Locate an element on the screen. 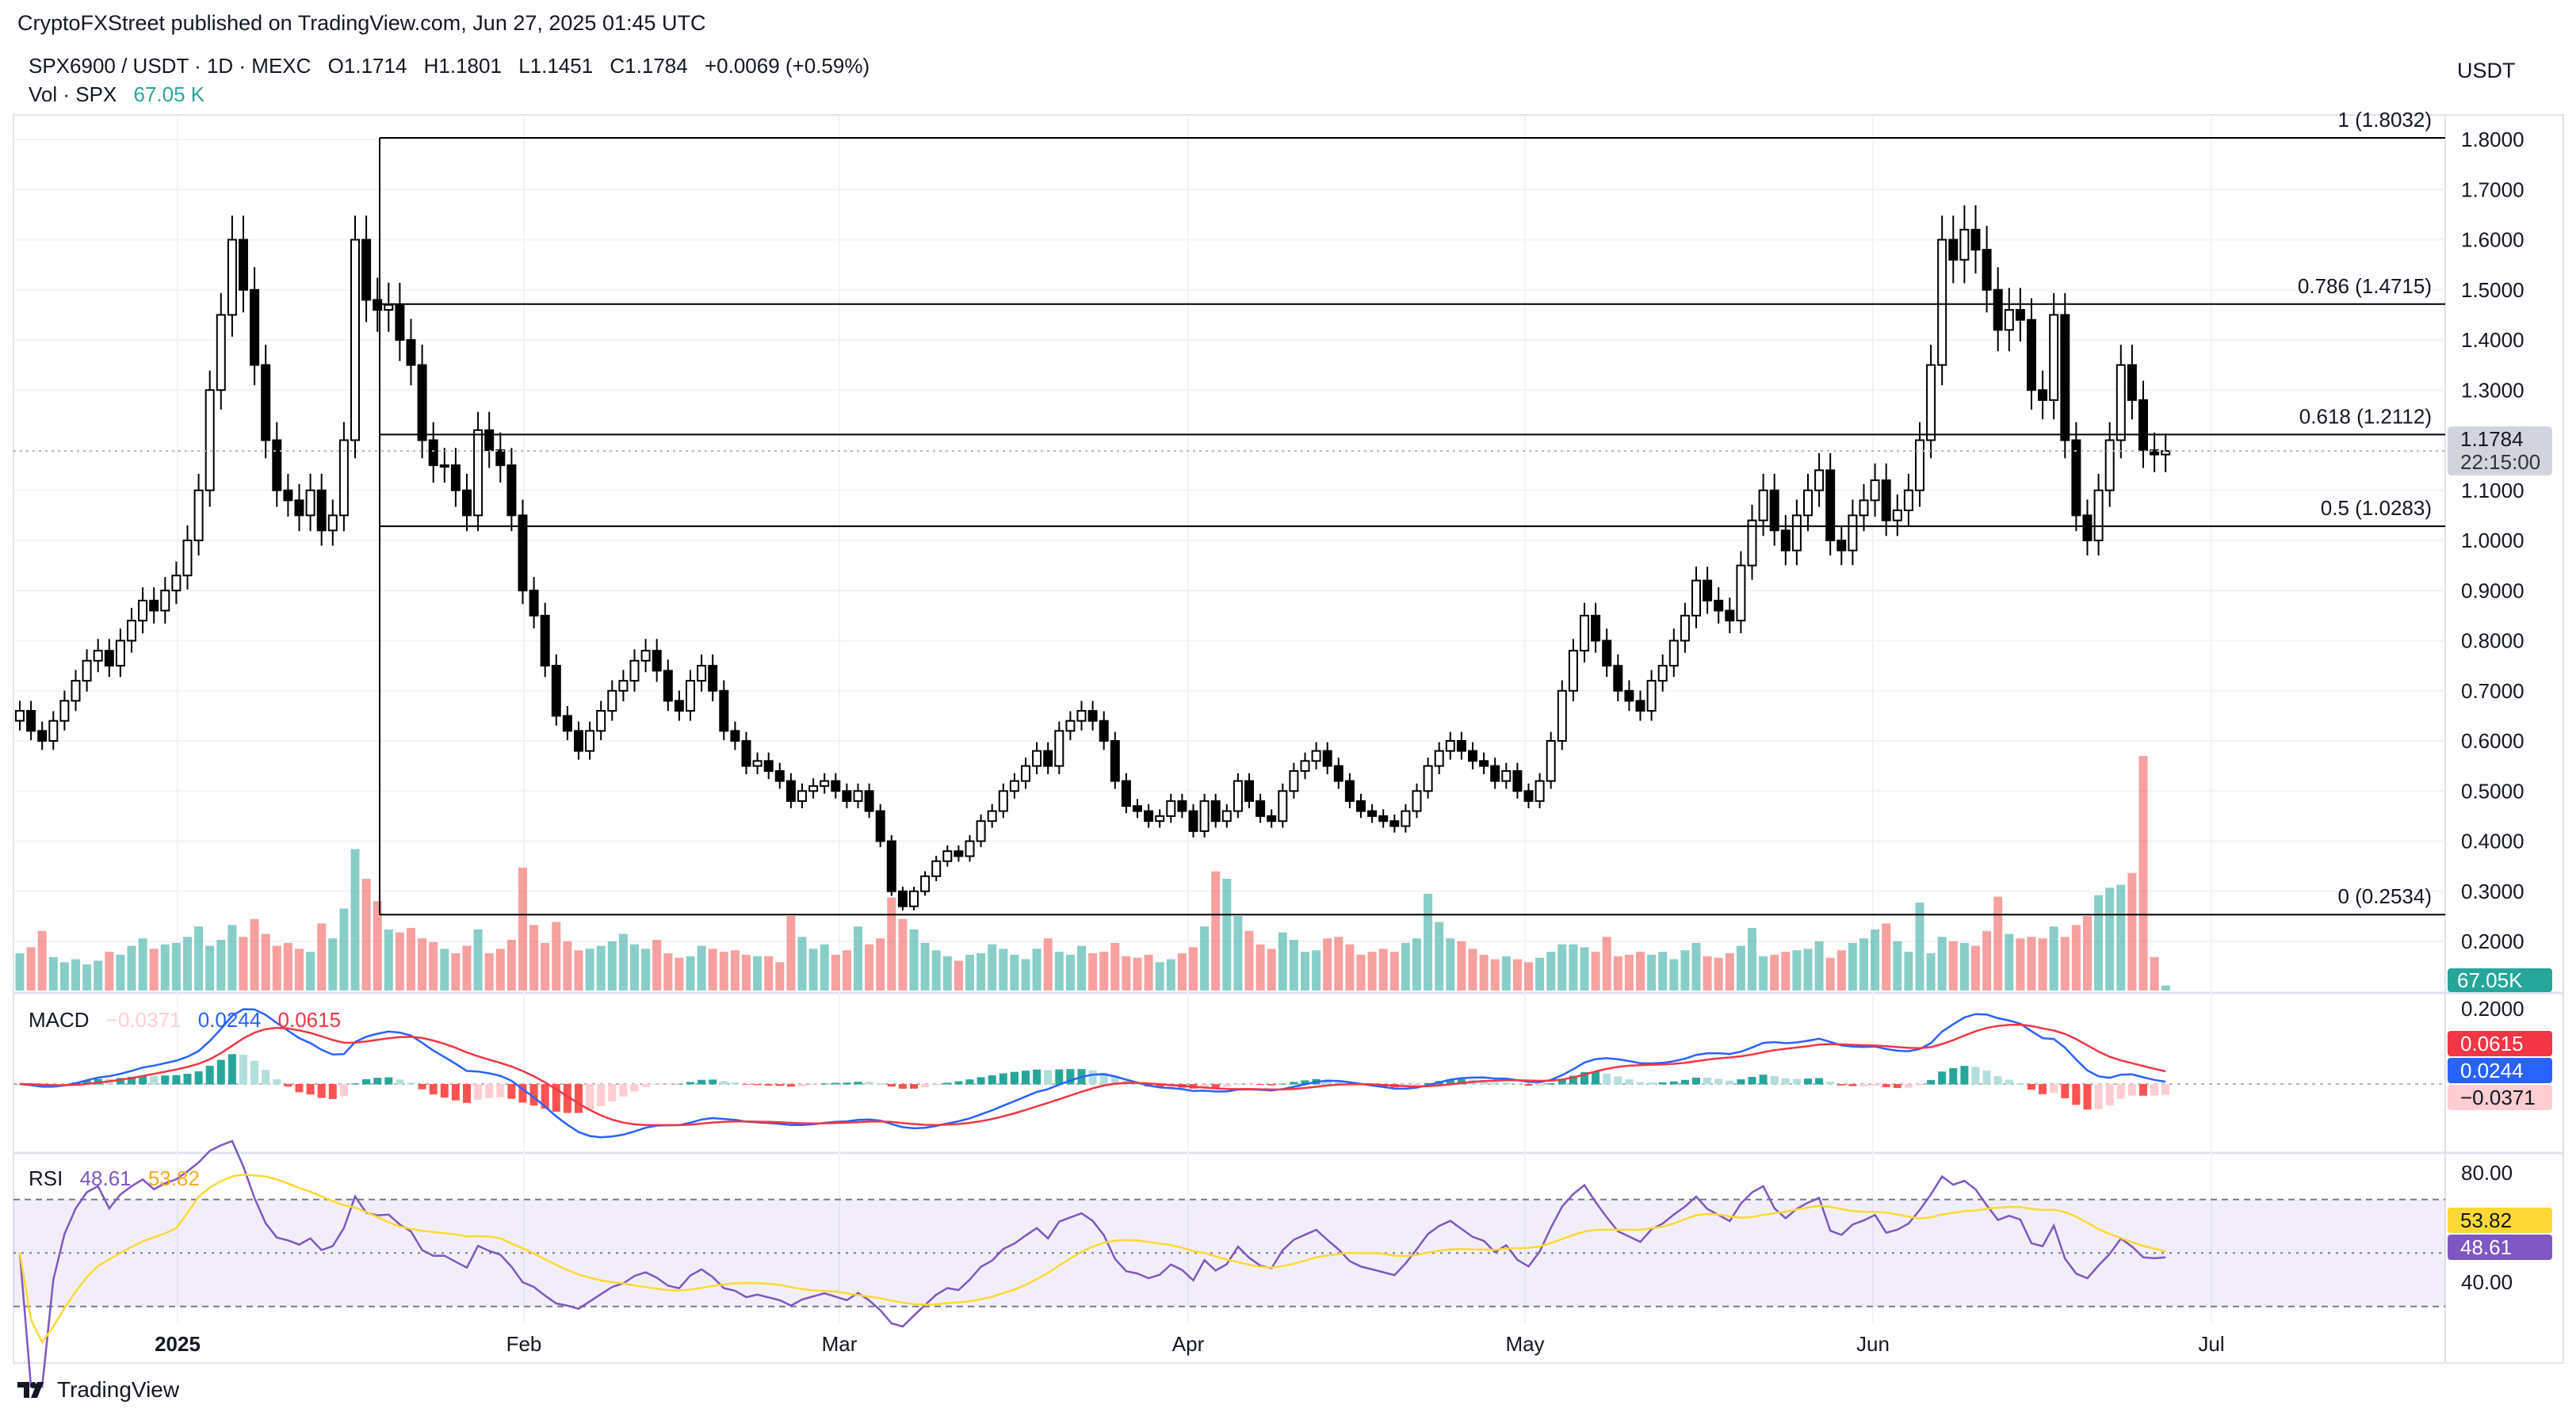 This screenshot has width=2576, height=1420. ohlc-change: +0.0069 (+0.59%) is located at coordinates (787, 66).